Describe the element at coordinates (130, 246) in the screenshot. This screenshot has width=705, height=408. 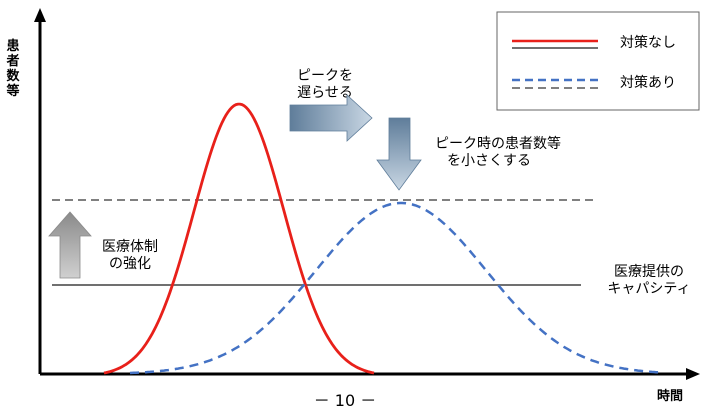
I see `strengthen-care-line1: 医療体制` at that location.